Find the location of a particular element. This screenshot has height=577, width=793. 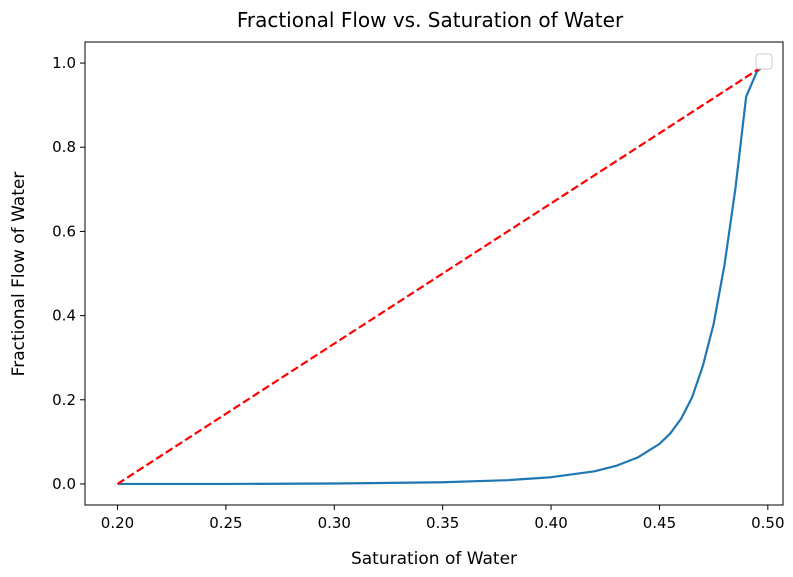

y-tick-label: 0.8 is located at coordinates (64, 147).